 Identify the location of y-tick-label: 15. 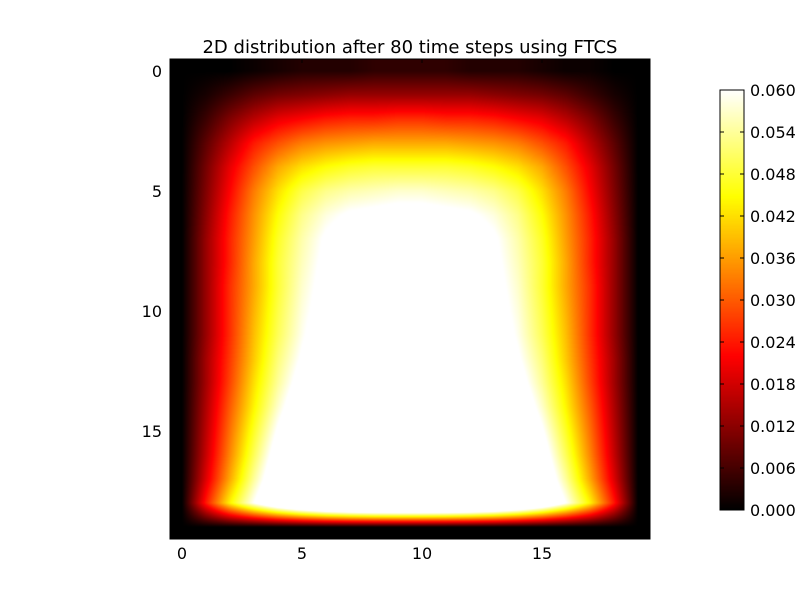
(152, 431).